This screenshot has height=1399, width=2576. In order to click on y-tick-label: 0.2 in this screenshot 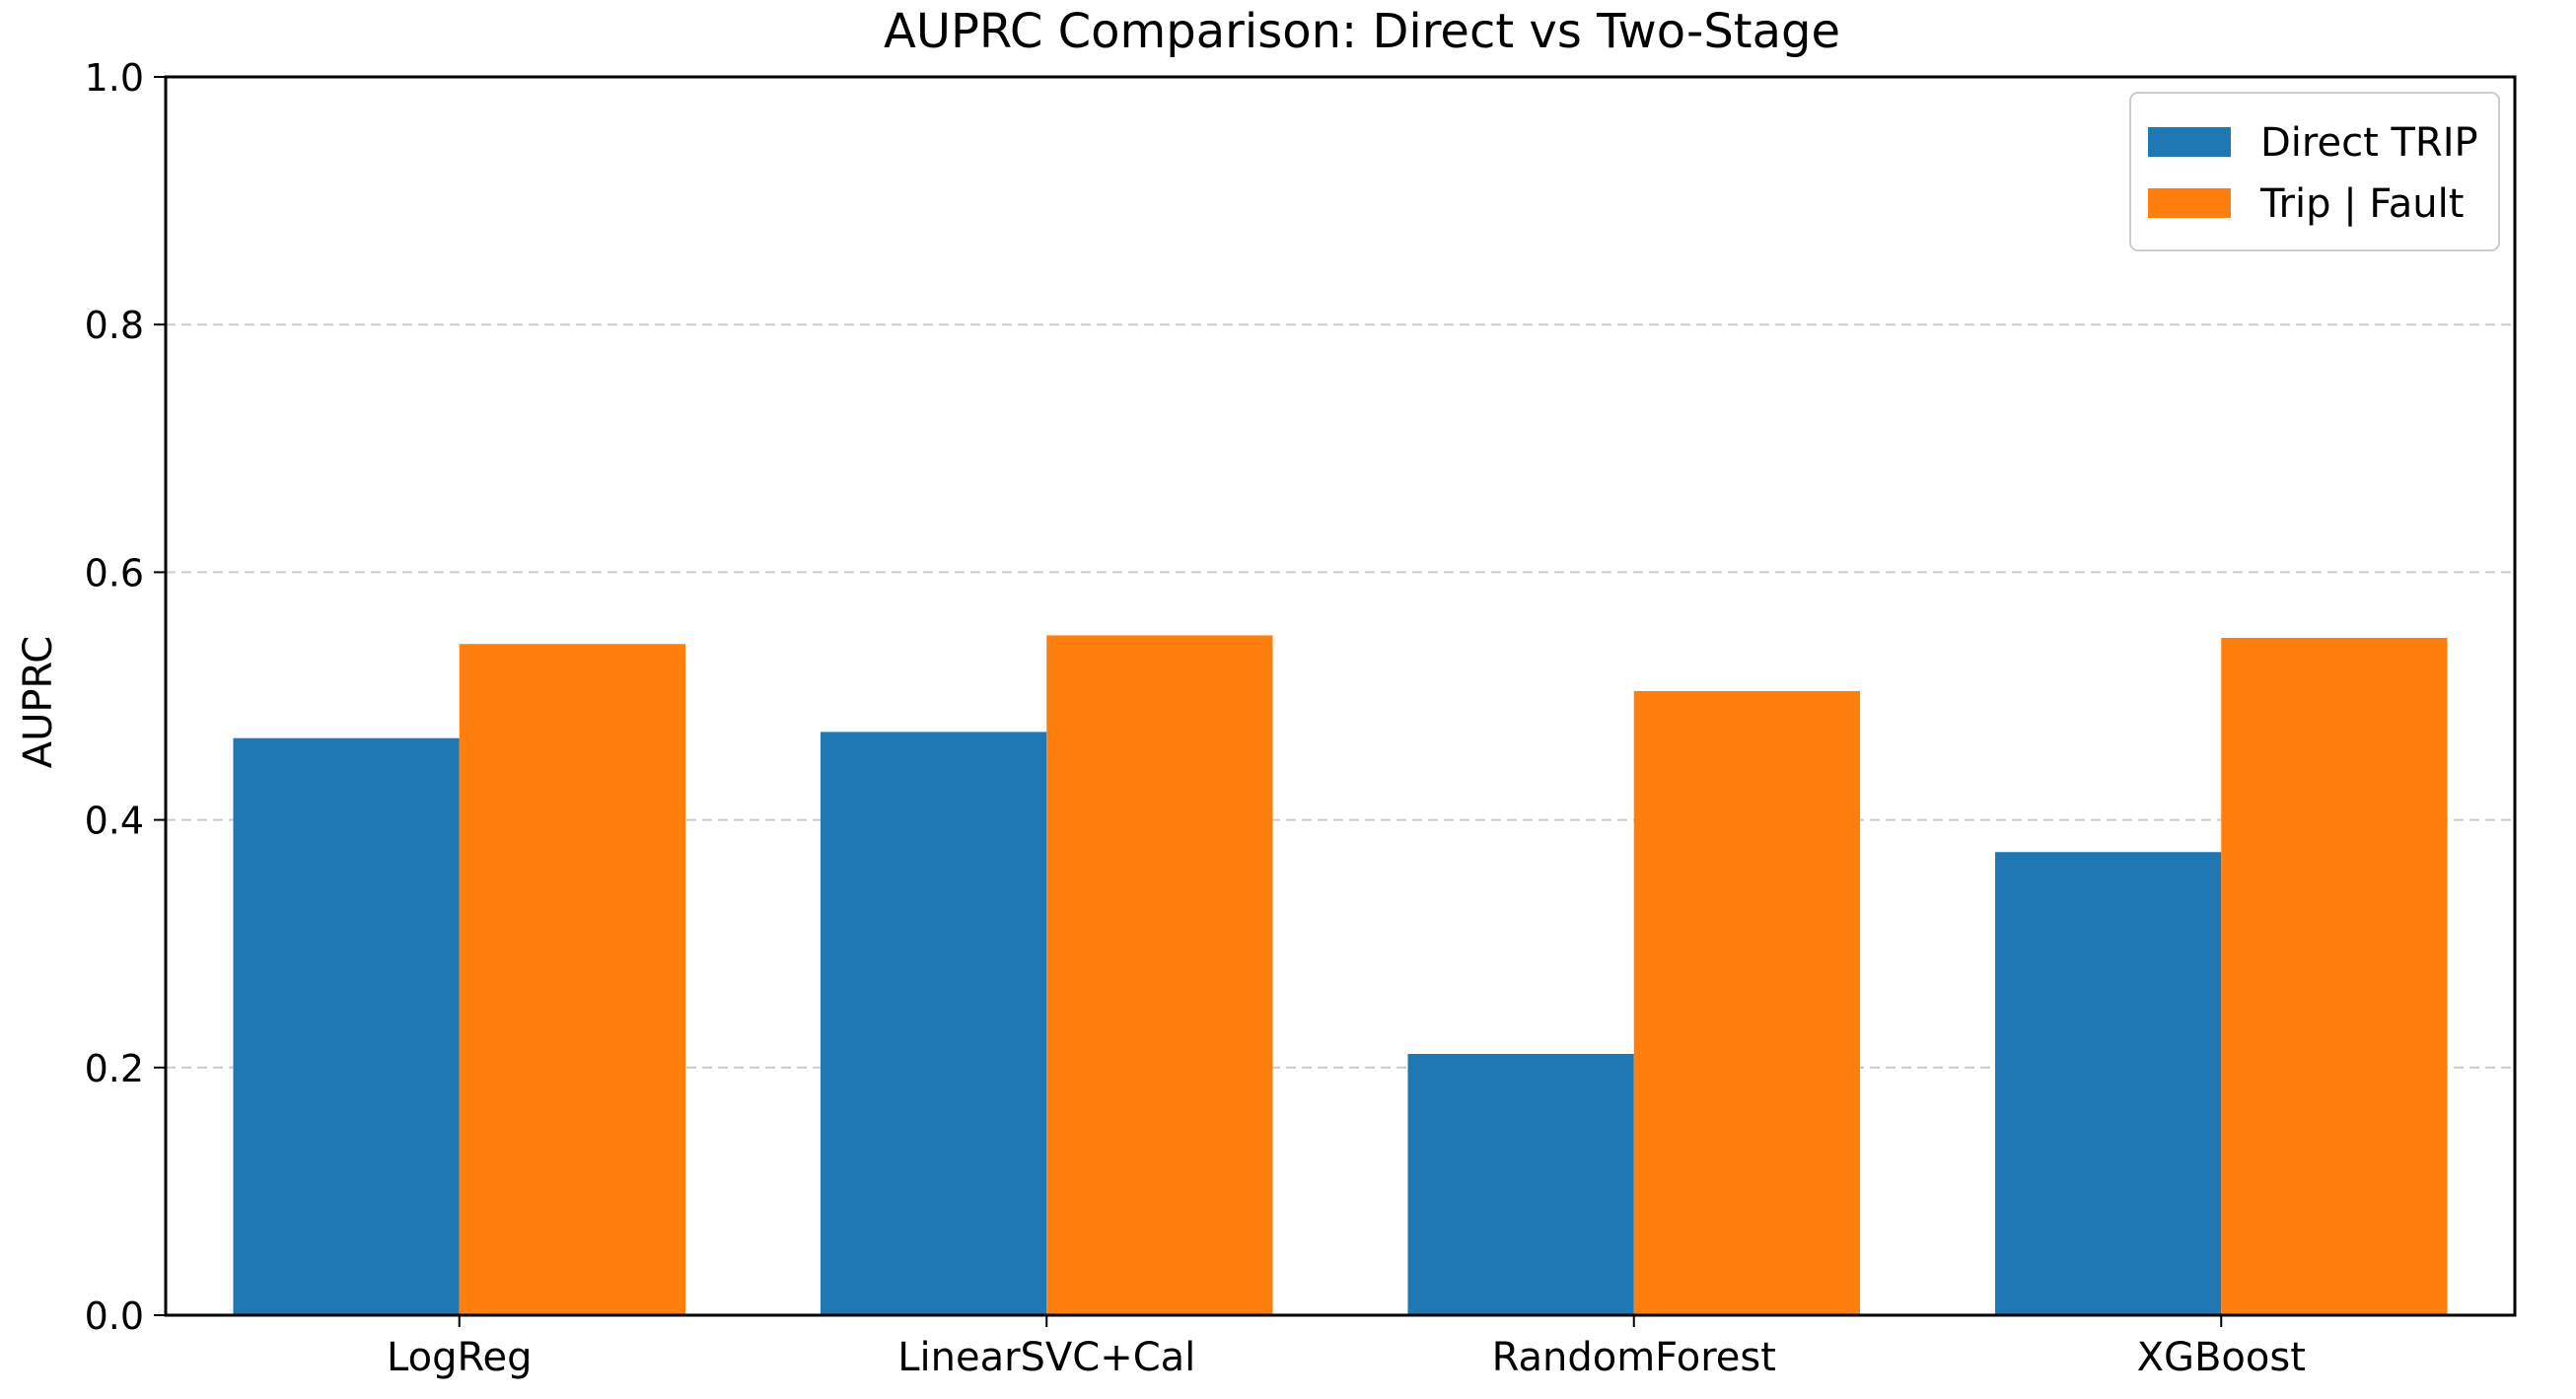, I will do `click(114, 1068)`.